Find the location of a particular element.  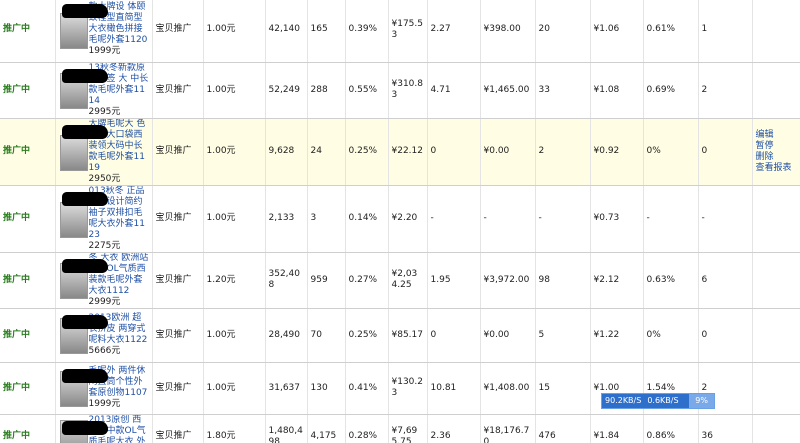

product-cell: 大牌毛呢大 色高腰大口袋西装领大码中长款毛呢外套1119 2950元 is located at coordinates (104, 152).